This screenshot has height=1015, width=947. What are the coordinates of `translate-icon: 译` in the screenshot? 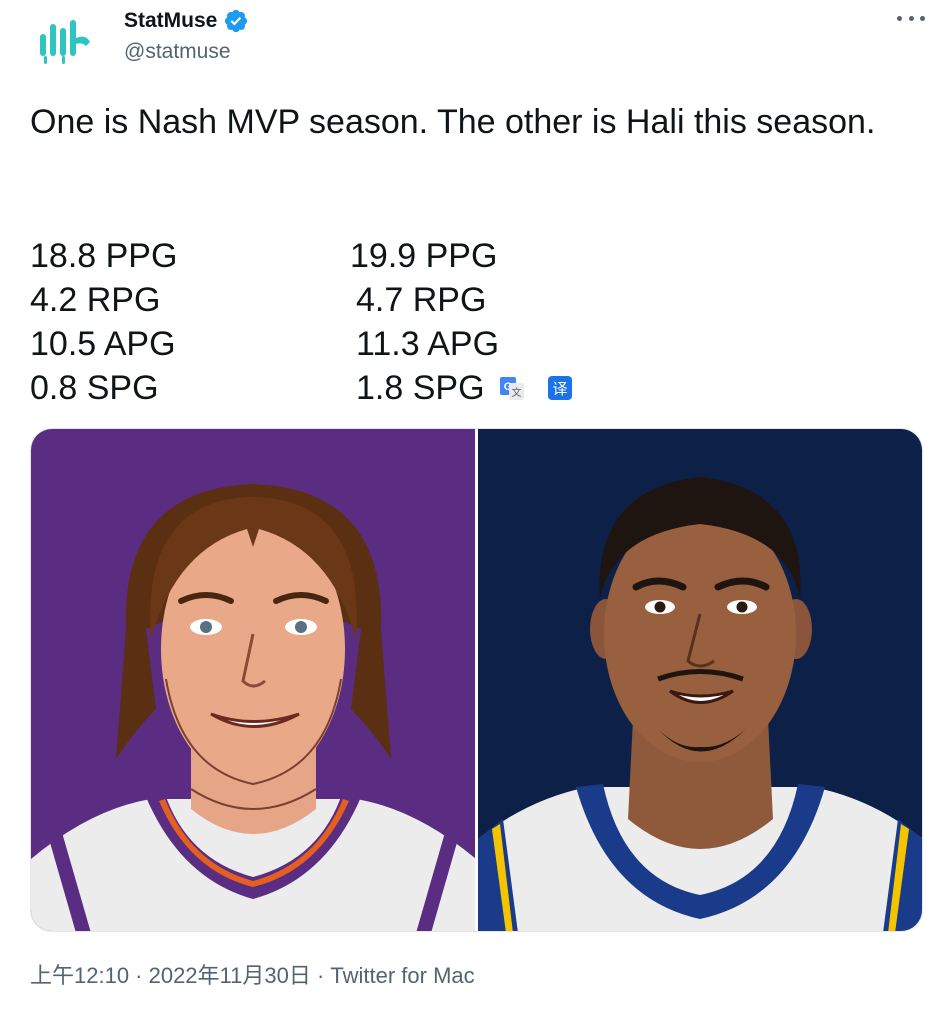 It's located at (560, 388).